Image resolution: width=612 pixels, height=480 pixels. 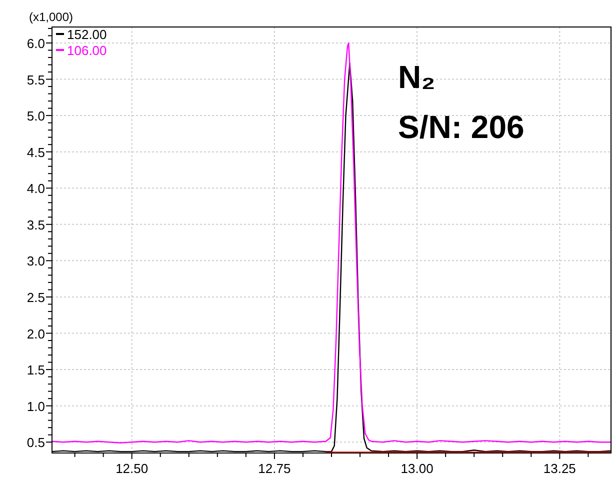 What do you see at coordinates (461, 127) in the screenshot?
I see `annotation: S/N: 206` at bounding box center [461, 127].